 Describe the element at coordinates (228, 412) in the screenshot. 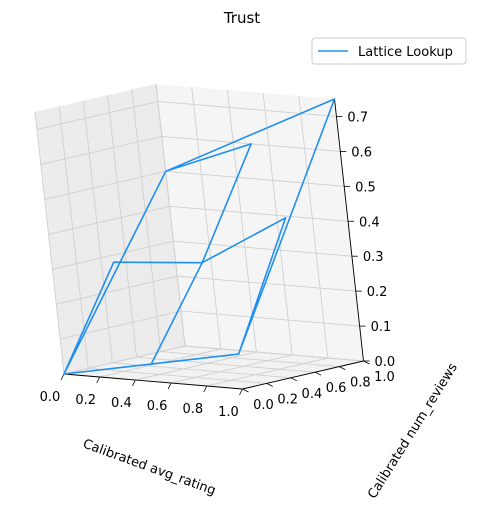

I see `x-tick-label: 1.0` at that location.